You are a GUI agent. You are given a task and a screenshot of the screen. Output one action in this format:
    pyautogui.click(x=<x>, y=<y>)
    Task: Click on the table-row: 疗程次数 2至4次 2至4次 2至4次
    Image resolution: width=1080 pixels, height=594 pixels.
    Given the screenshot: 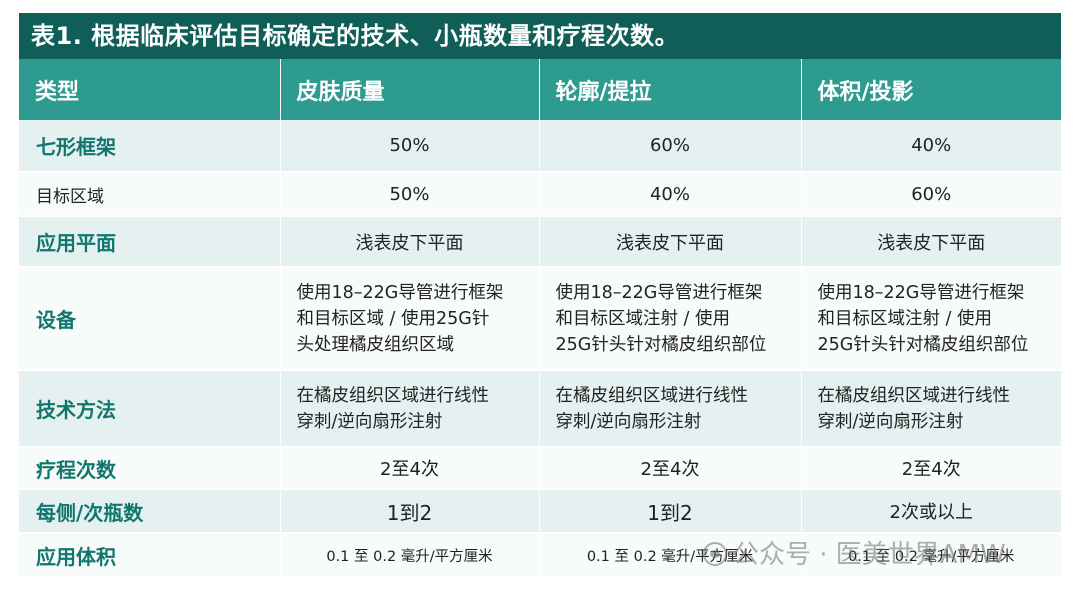 What is the action you would take?
    pyautogui.click(x=540, y=468)
    